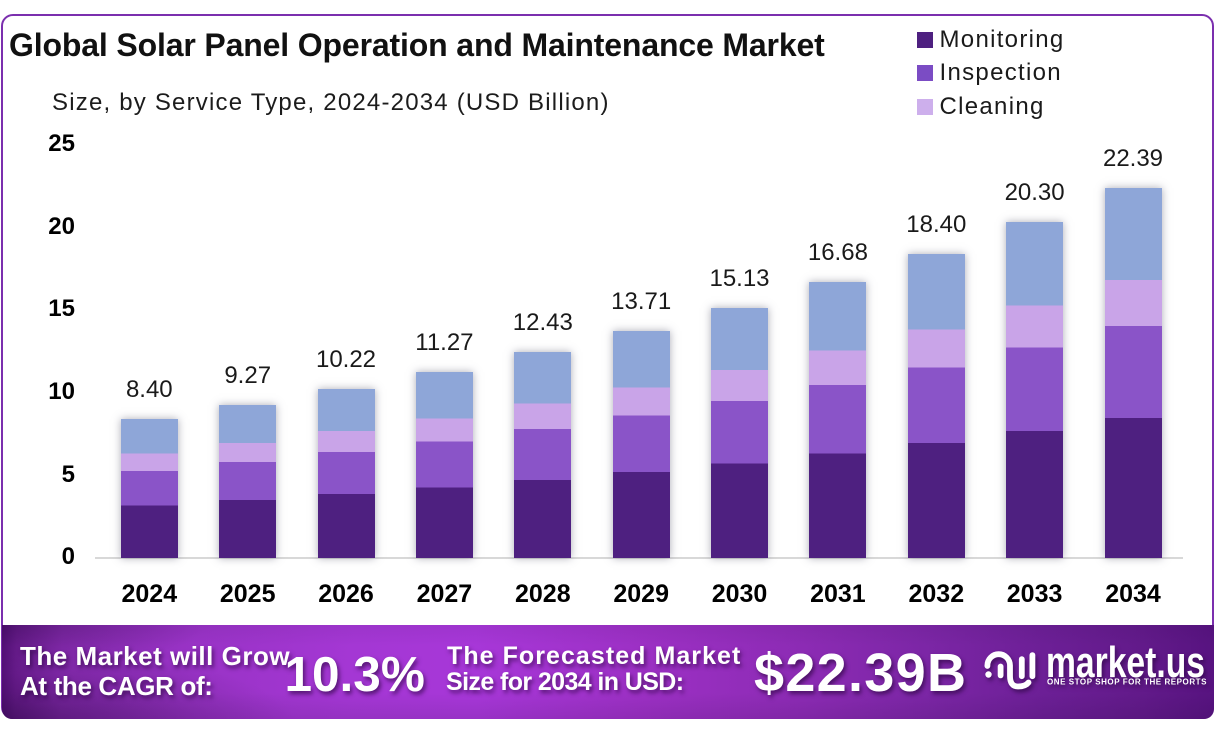  Describe the element at coordinates (1127, 682) in the screenshot. I see `svg-text: ONE STOP SHOP FOR THE REPORTS` at that location.